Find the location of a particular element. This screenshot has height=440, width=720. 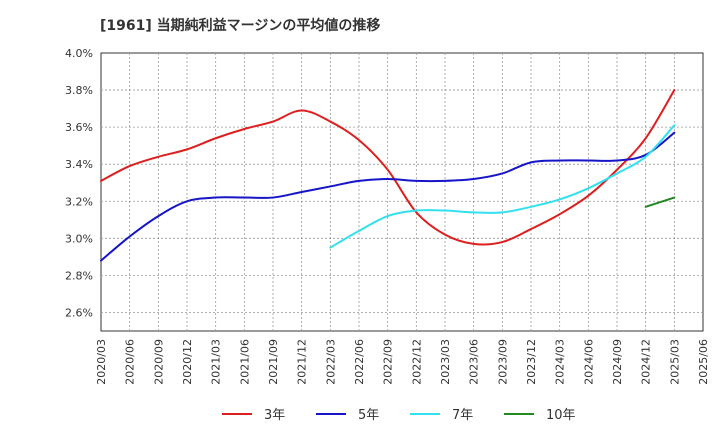

x-tick-label: 2020/09 is located at coordinates (158, 362).